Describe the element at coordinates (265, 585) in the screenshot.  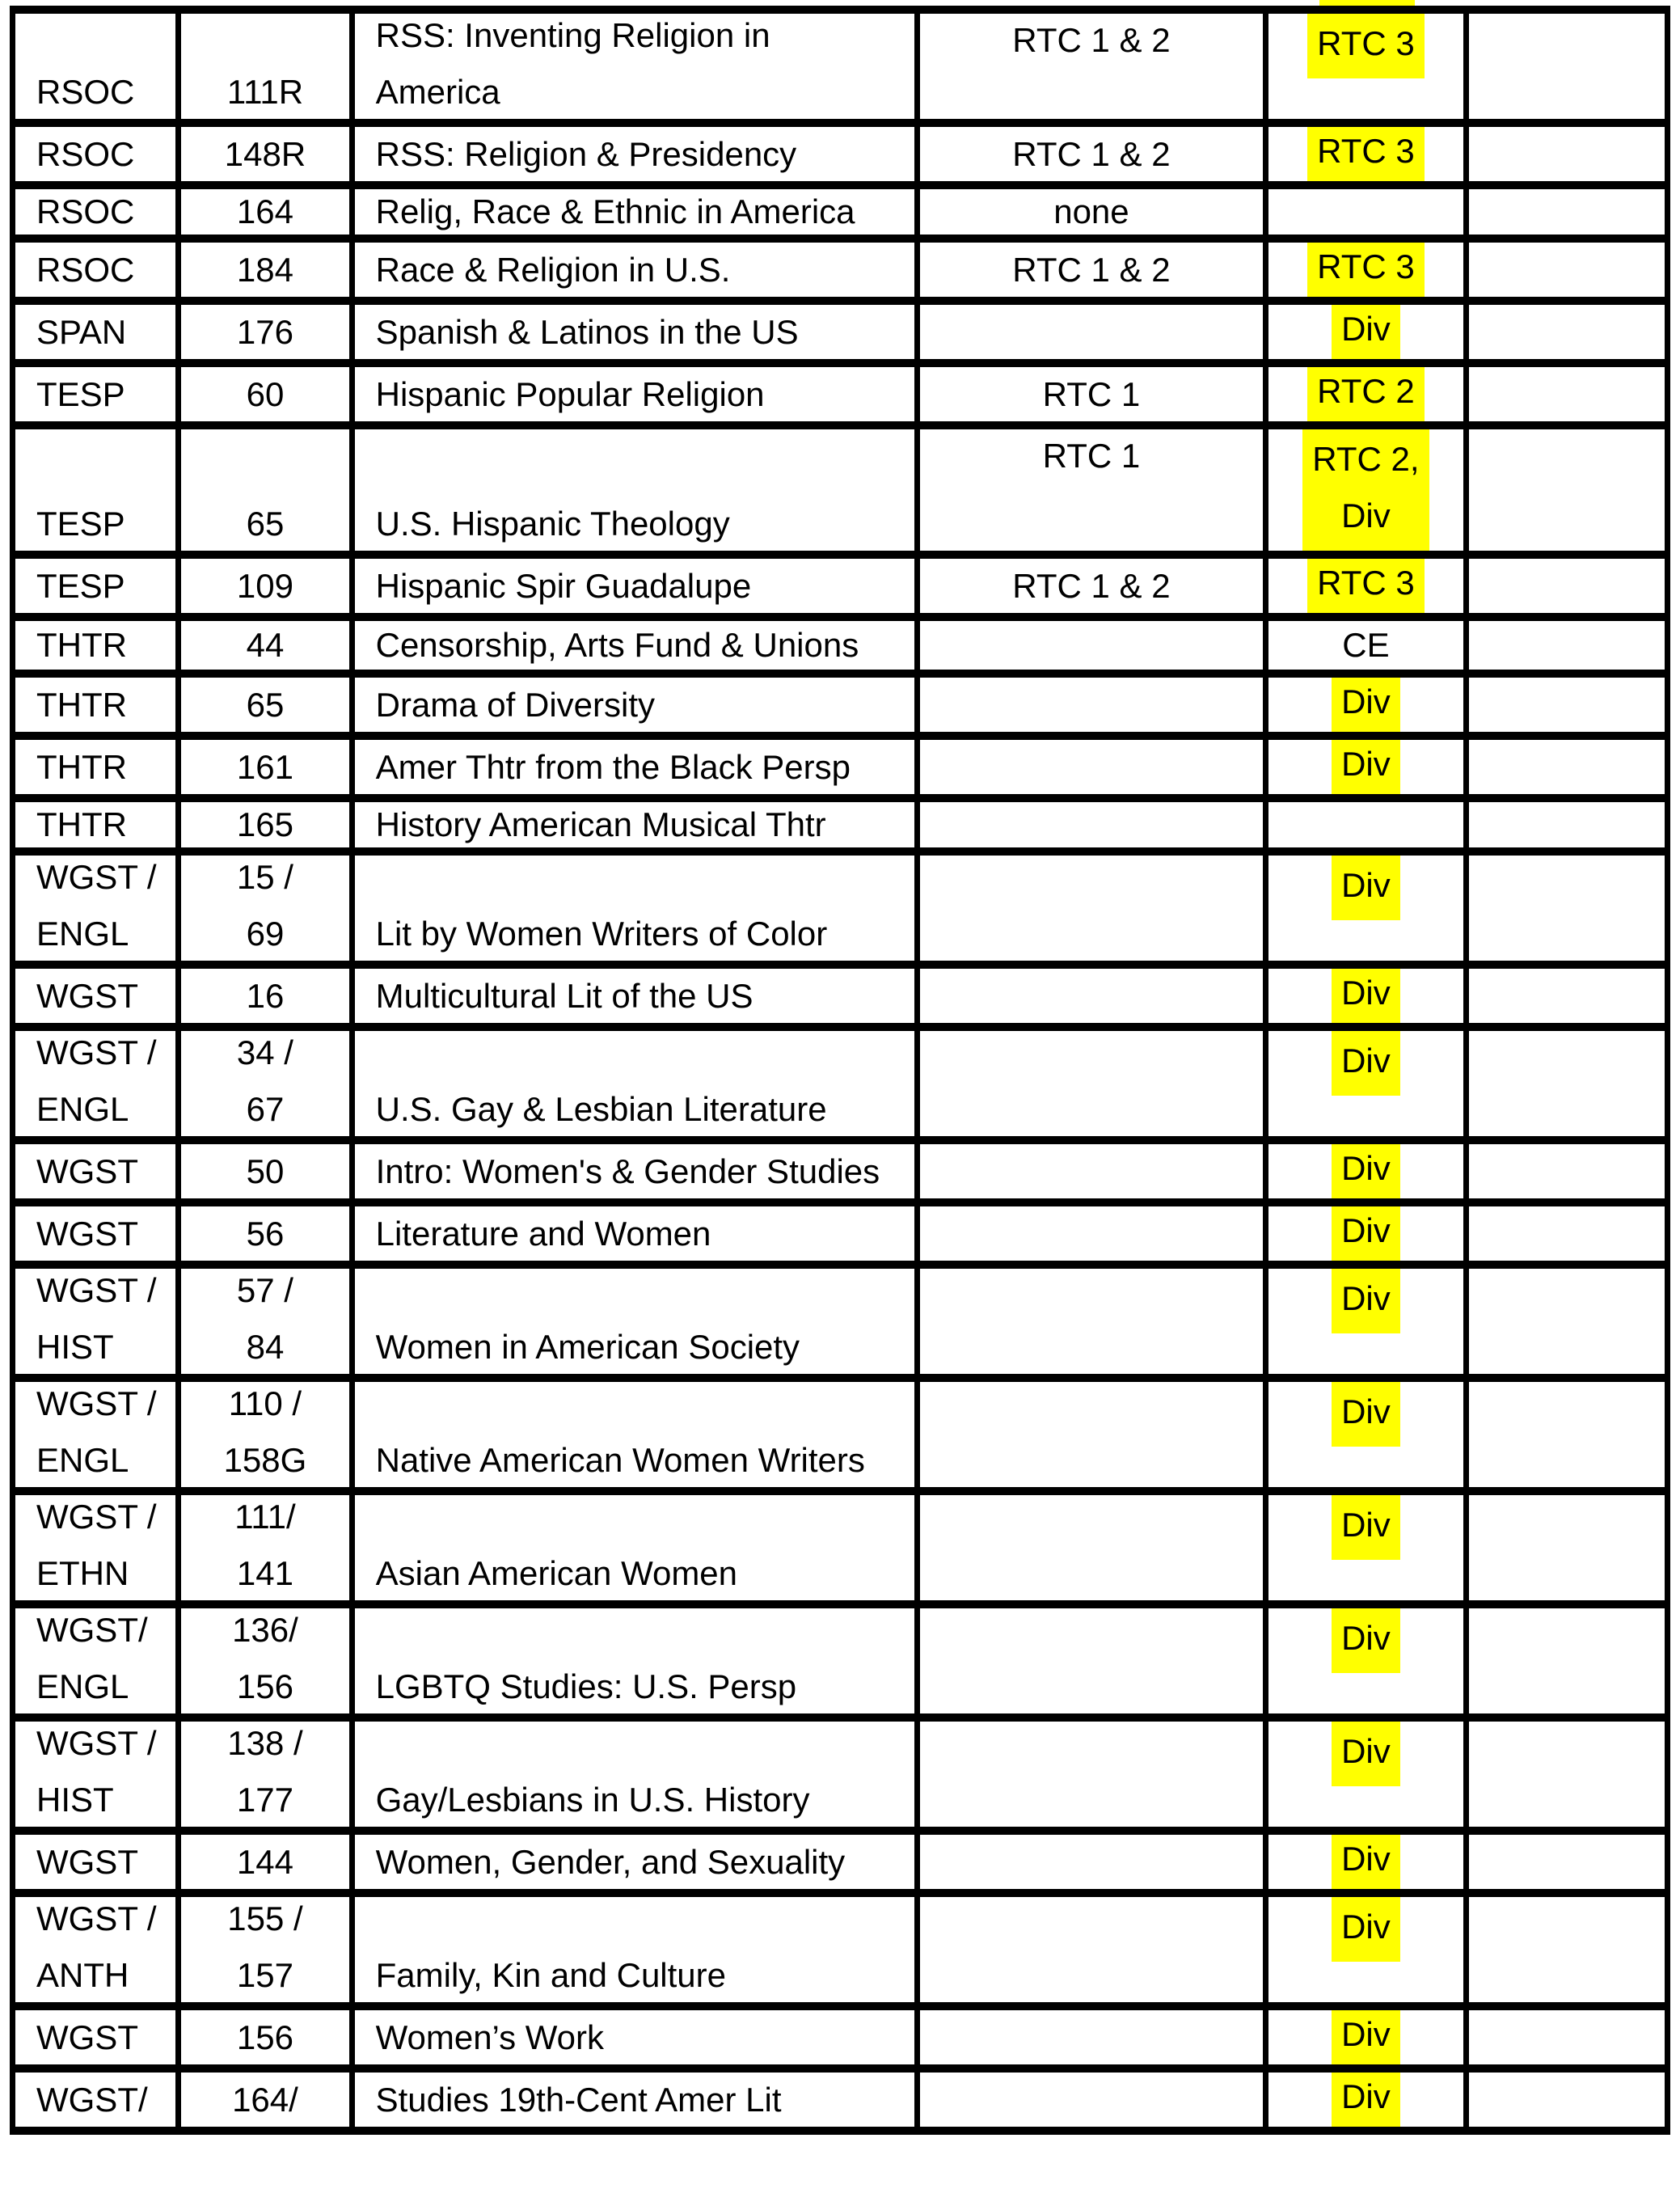
I see `text-line: 109` at that location.